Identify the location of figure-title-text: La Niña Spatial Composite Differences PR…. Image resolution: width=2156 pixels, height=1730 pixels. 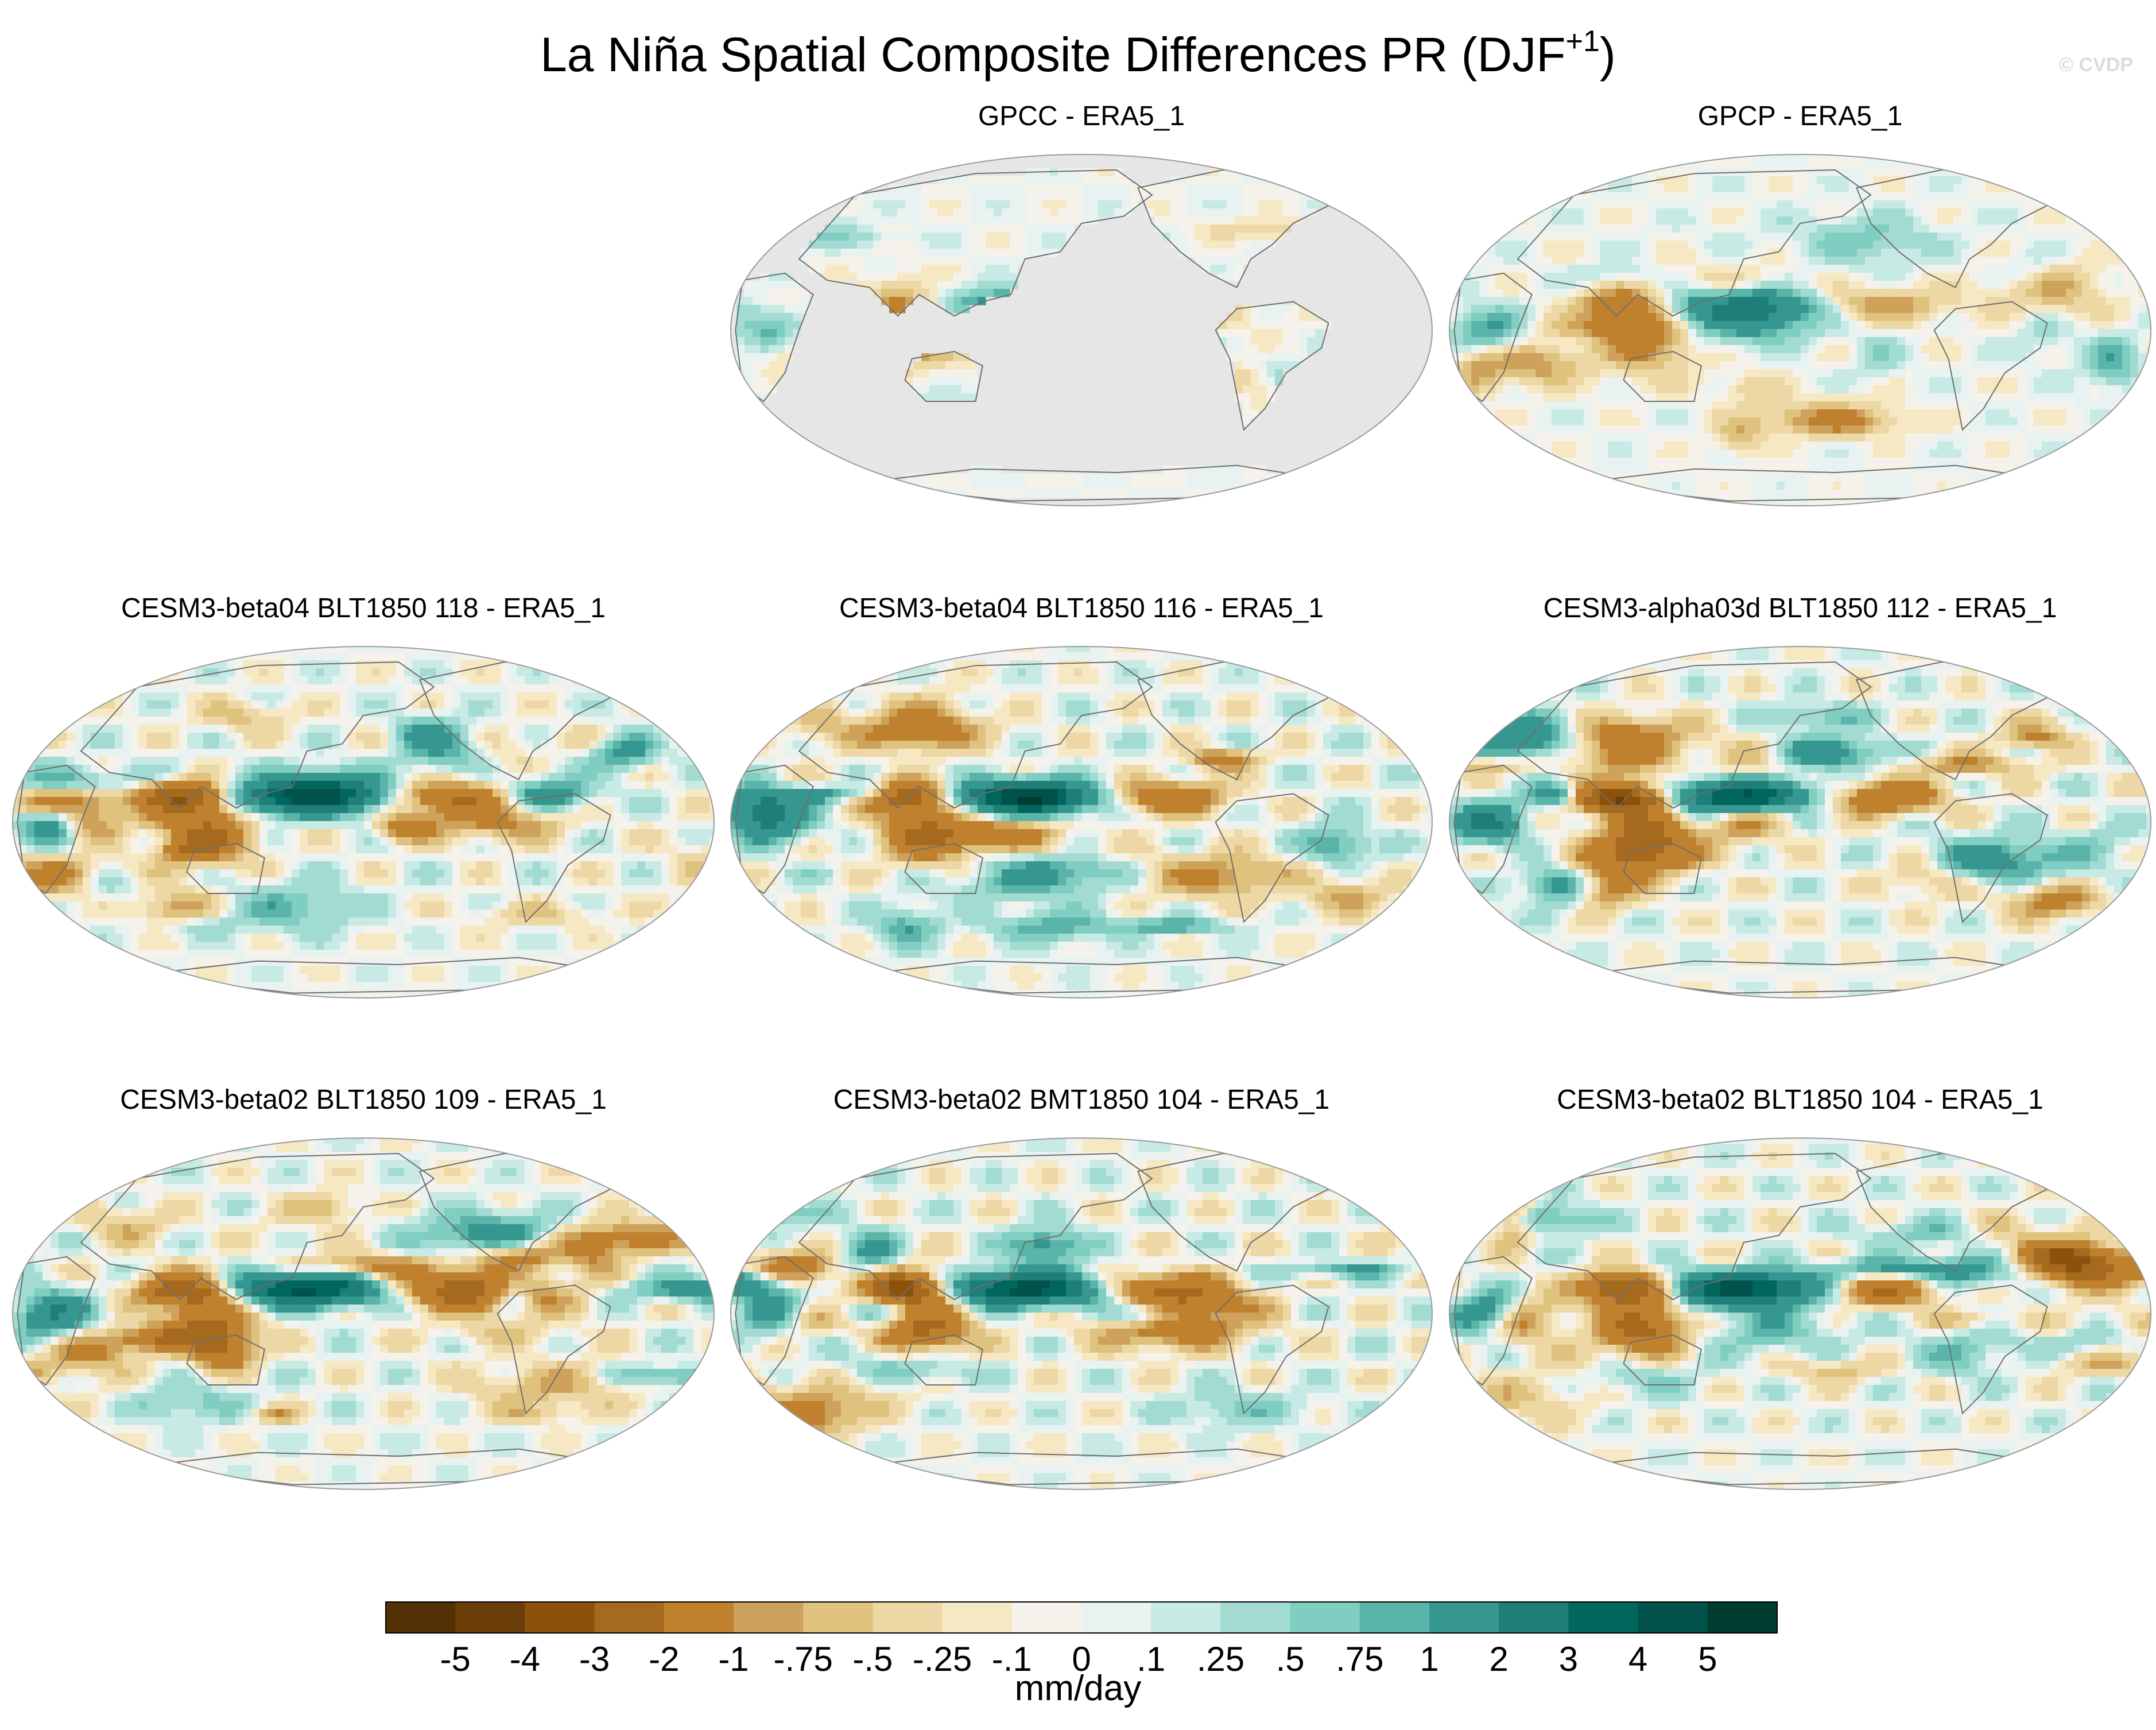
(1053, 55).